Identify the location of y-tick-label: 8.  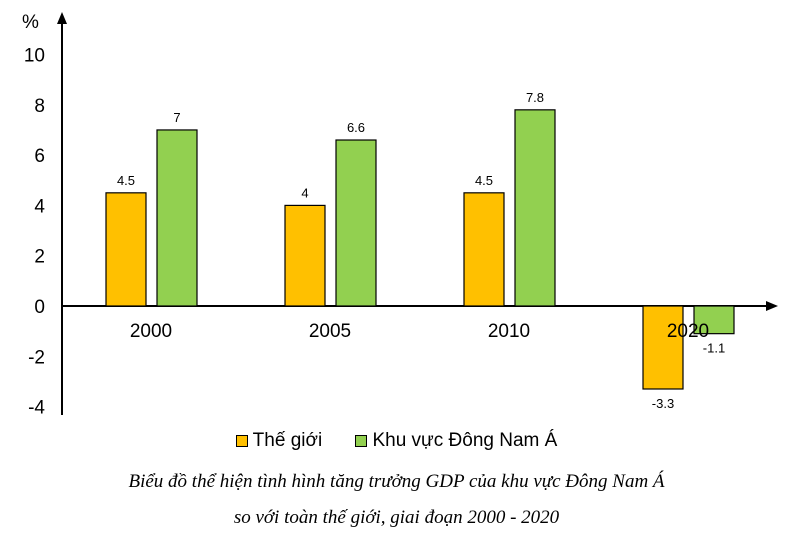
(39, 106).